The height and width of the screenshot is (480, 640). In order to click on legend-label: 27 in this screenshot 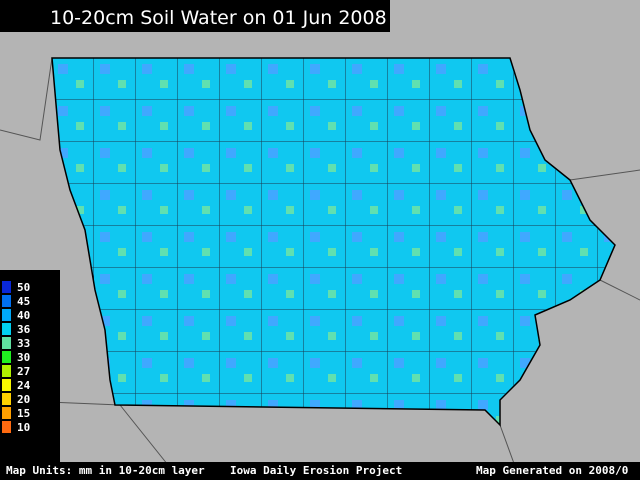, I will do `click(23, 371)`.